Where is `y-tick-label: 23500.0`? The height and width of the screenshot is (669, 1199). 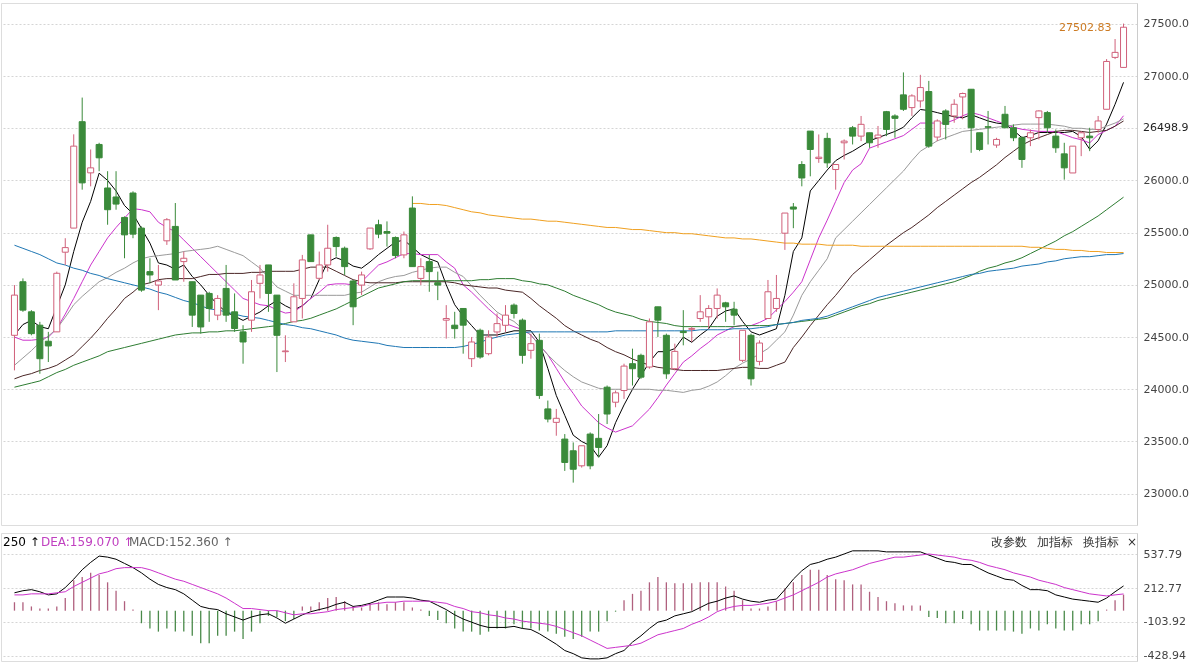 y-tick-label: 23500.0 is located at coordinates (1166, 441).